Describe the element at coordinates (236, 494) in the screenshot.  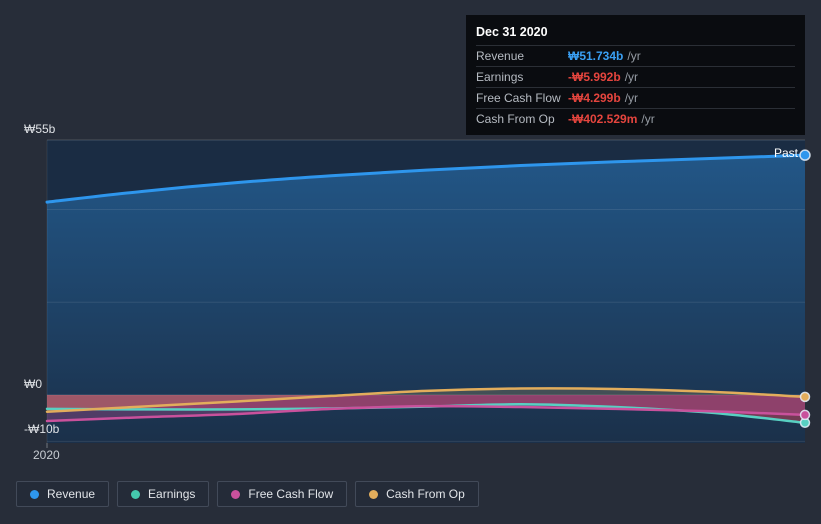
I see `free-cash-flow-series-dot-icon` at that location.